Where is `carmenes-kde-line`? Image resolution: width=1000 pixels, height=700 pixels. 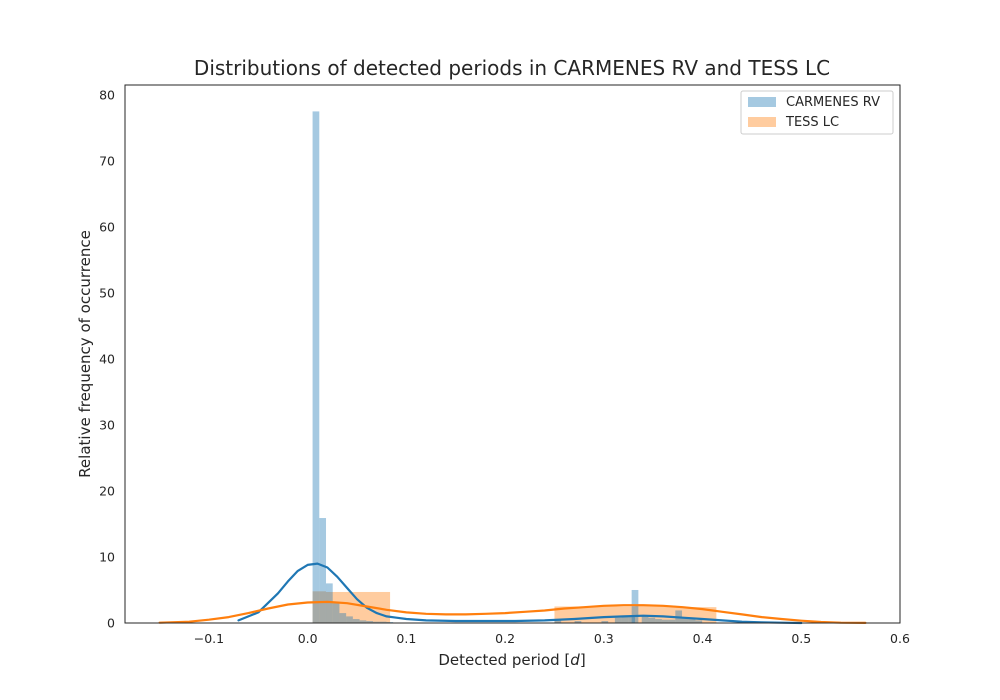 carmenes-kde-line is located at coordinates (520, 593).